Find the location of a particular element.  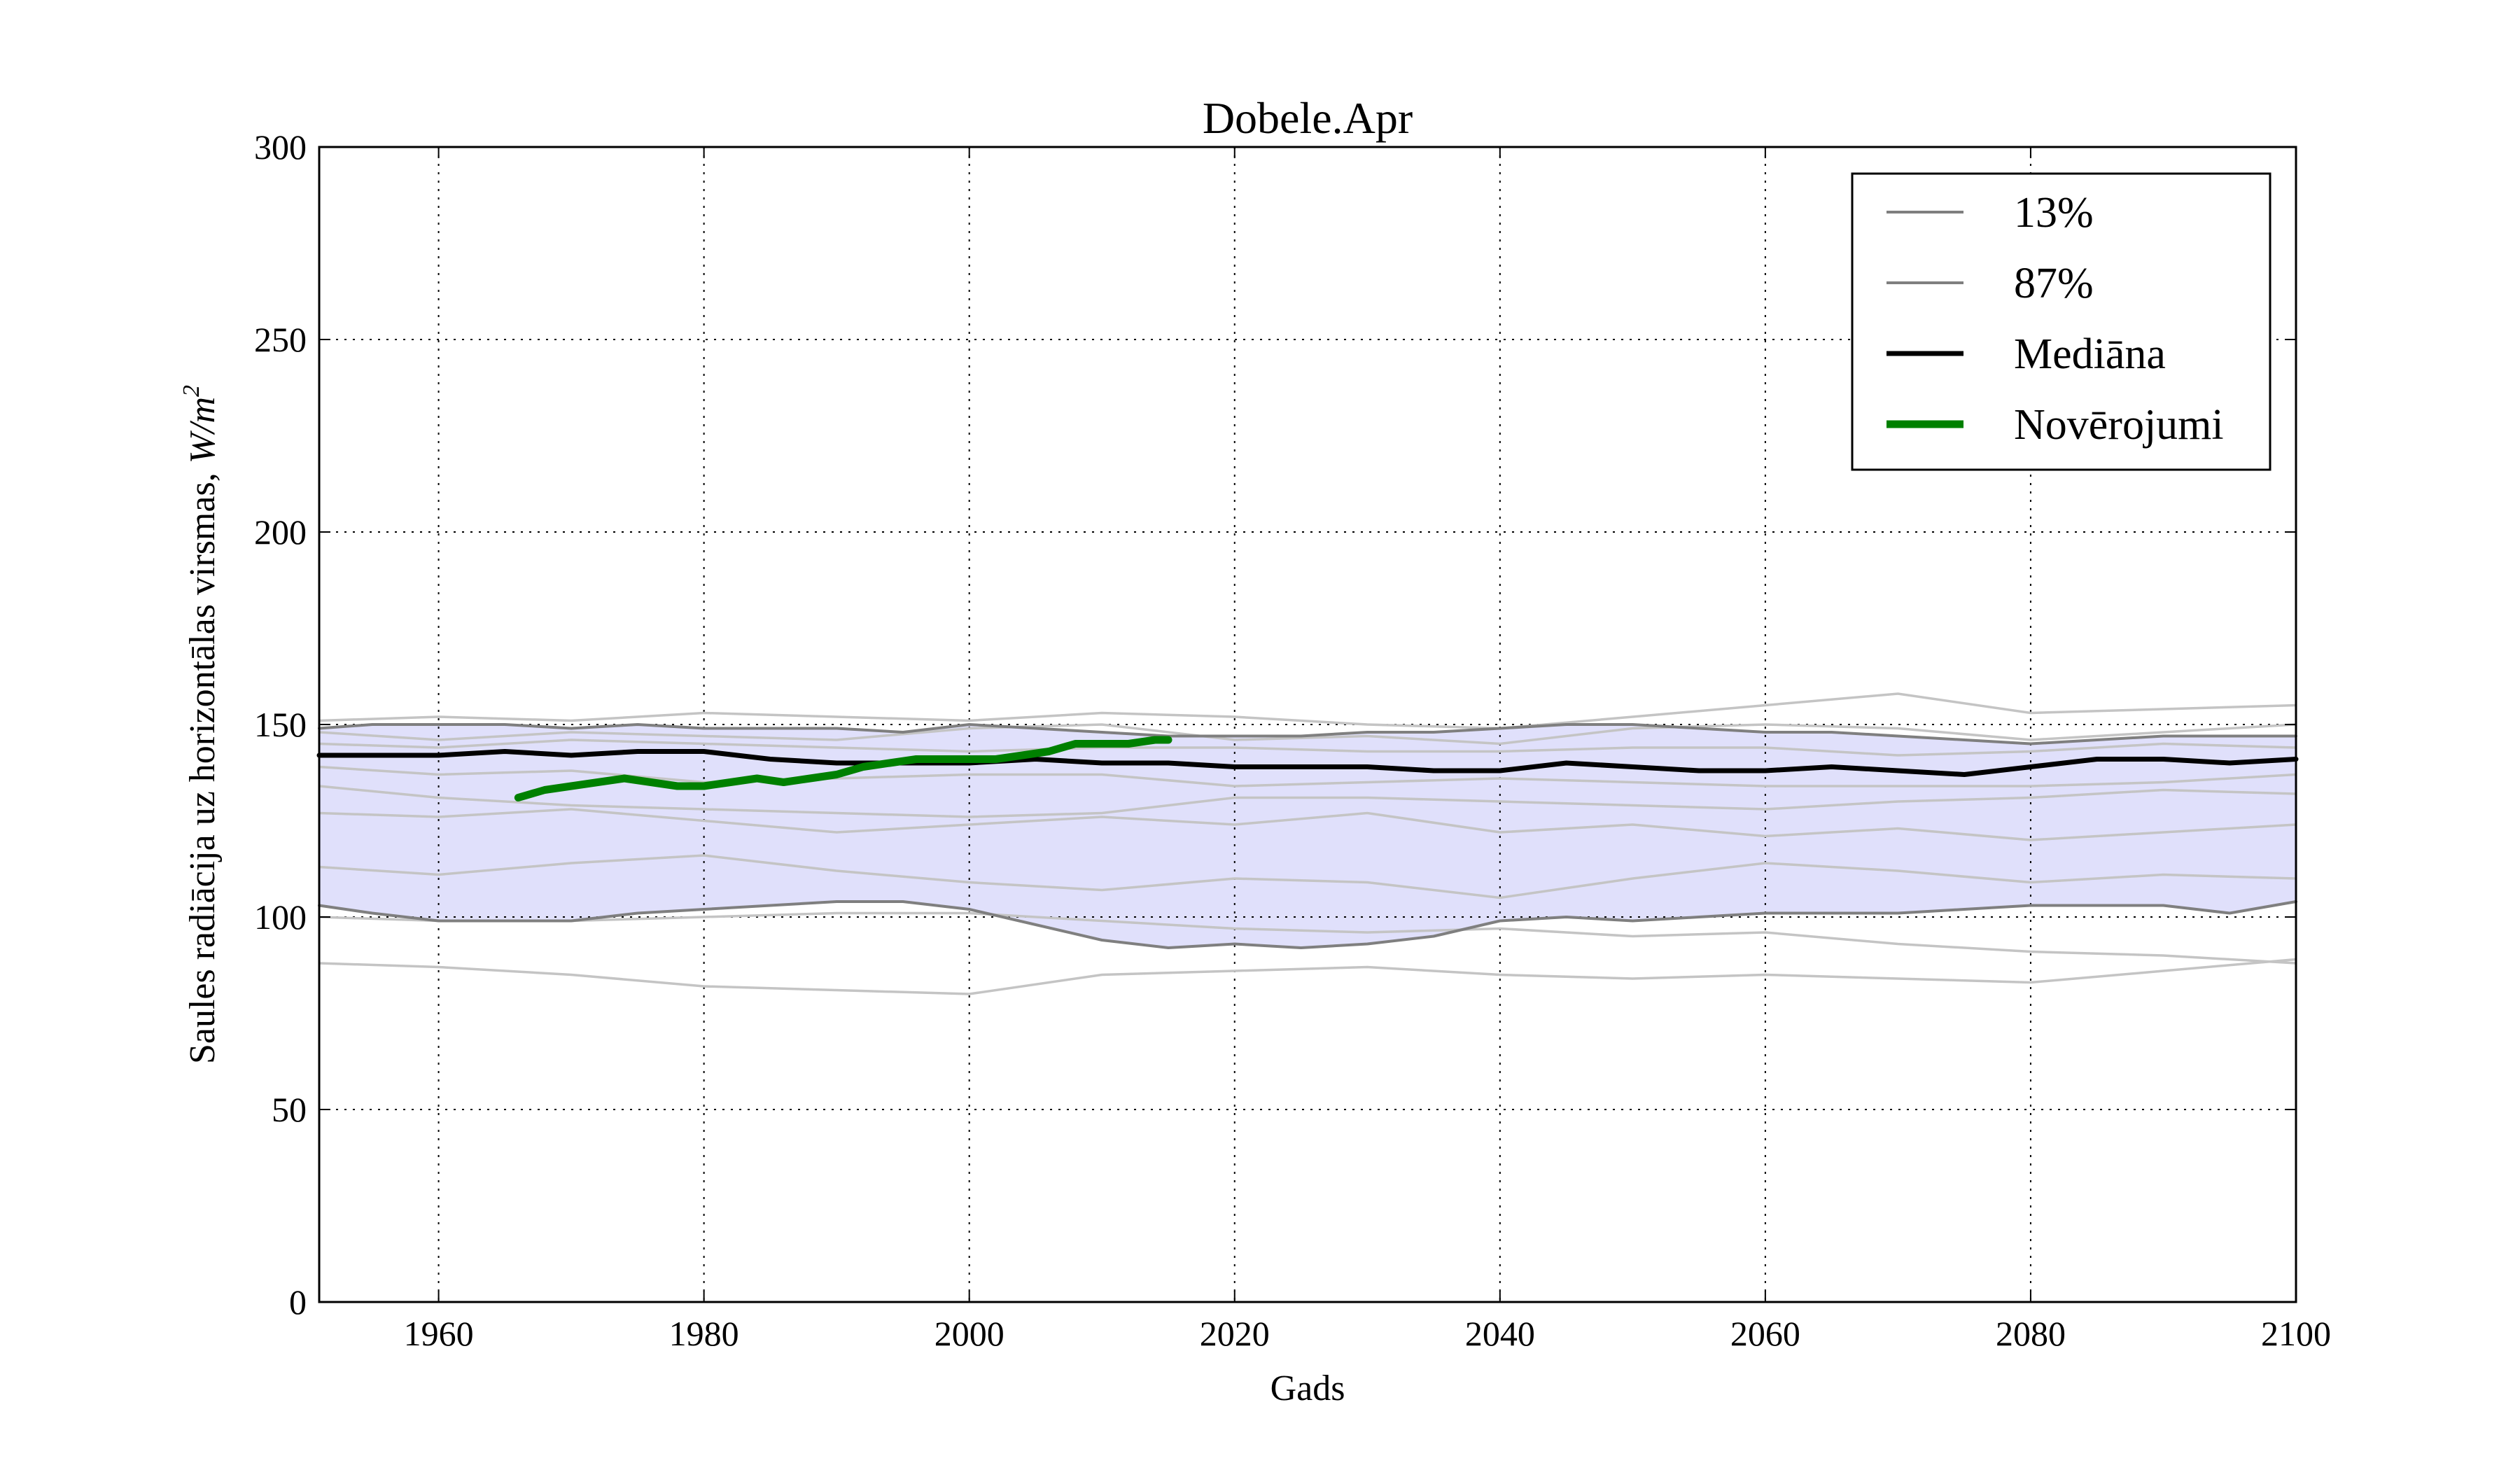

series-line-87pct is located at coordinates (1307, 734).